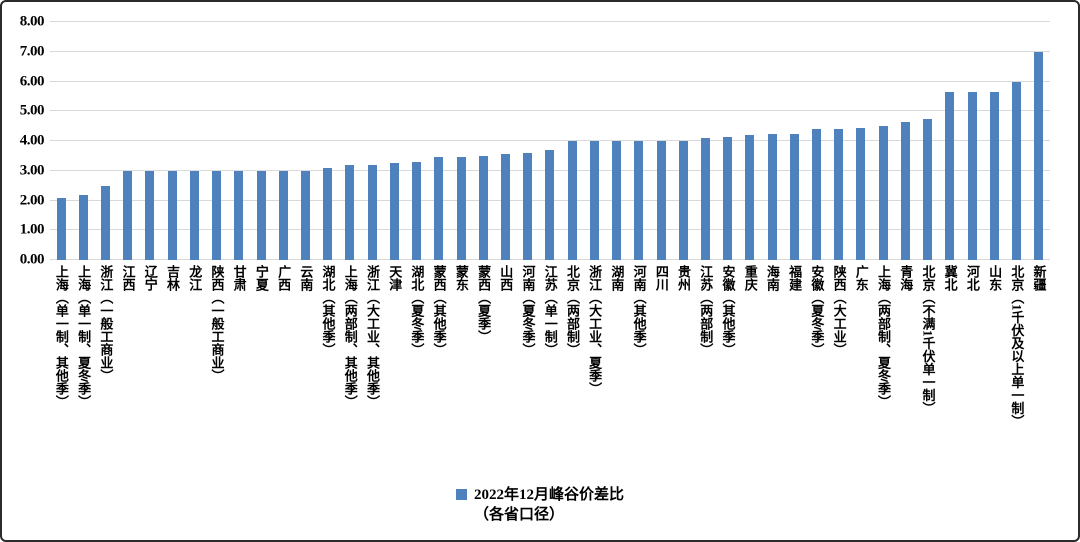  Describe the element at coordinates (32, 259) in the screenshot. I see `y-tick-label: 0.00` at that location.